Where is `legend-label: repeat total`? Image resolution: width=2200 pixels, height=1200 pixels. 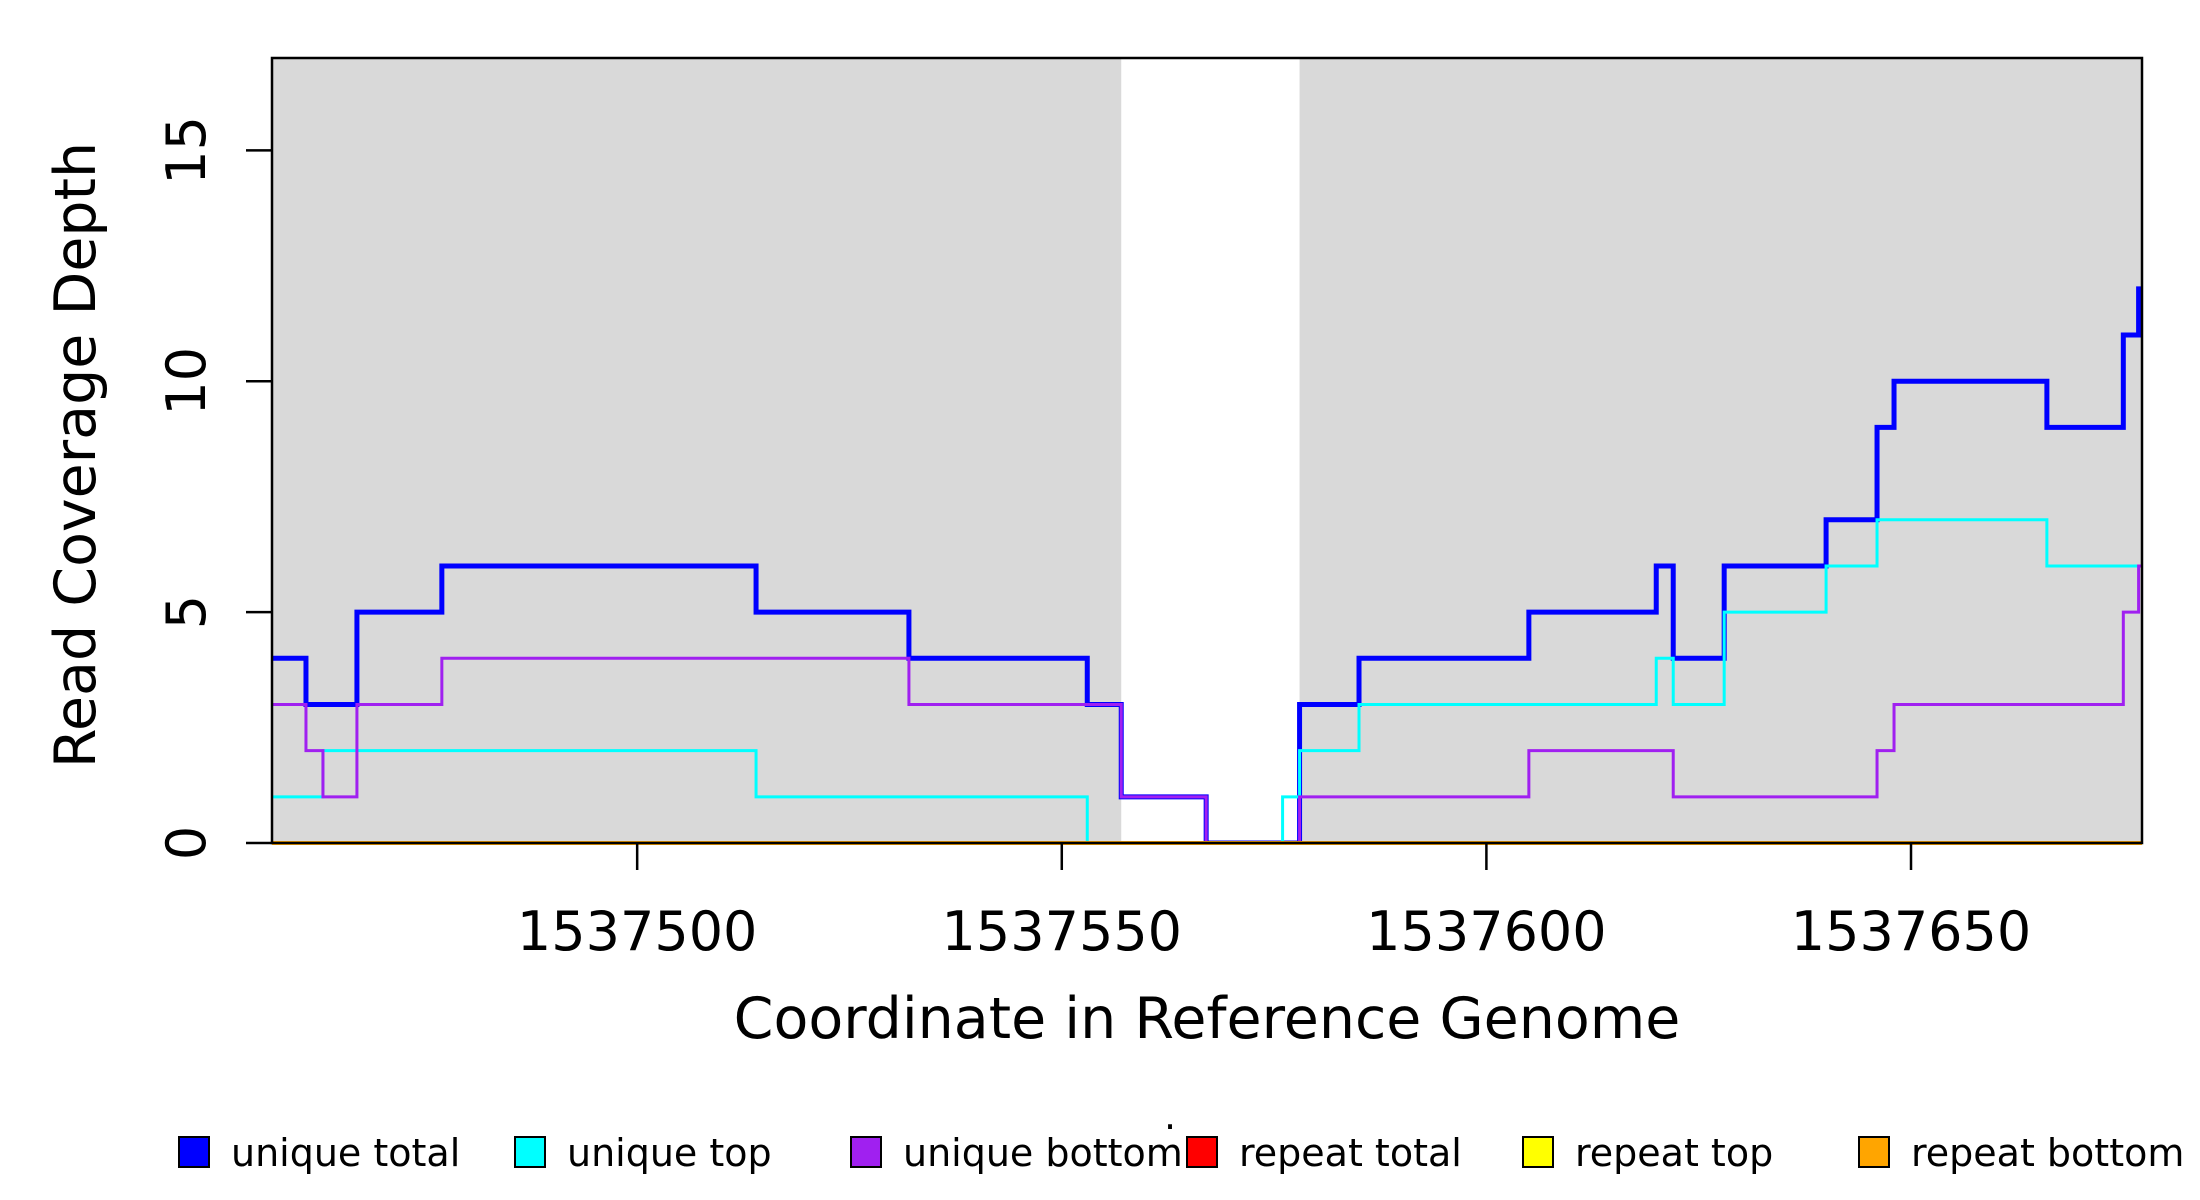 legend-label: repeat total is located at coordinates (1350, 1153).